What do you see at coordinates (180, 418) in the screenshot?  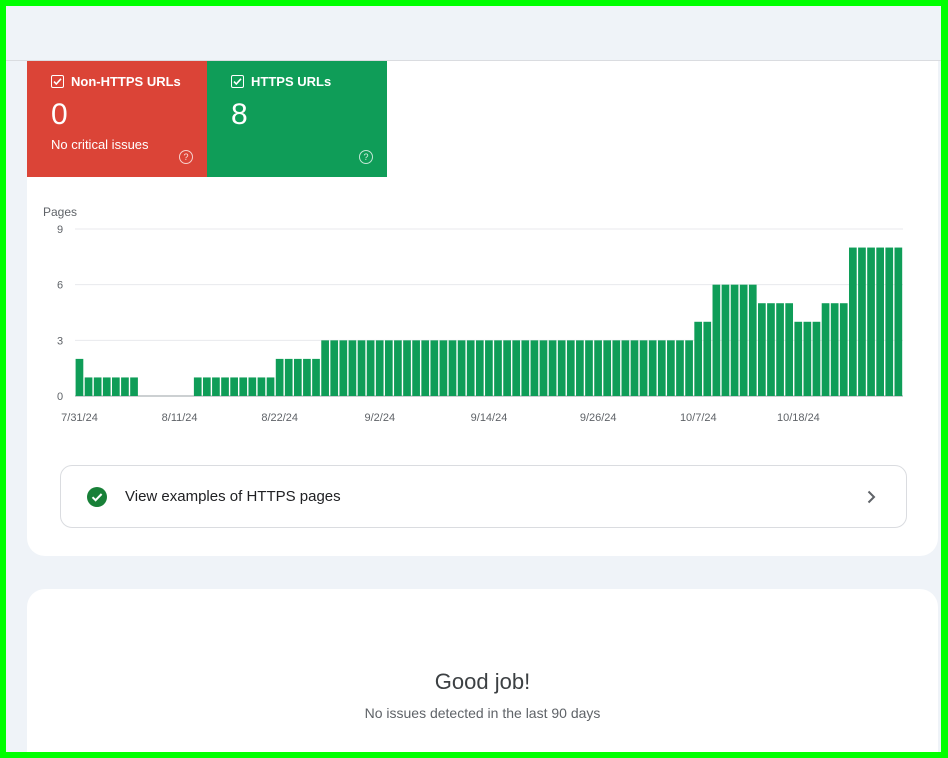 I see `x-tick-label: 8/11/24` at bounding box center [180, 418].